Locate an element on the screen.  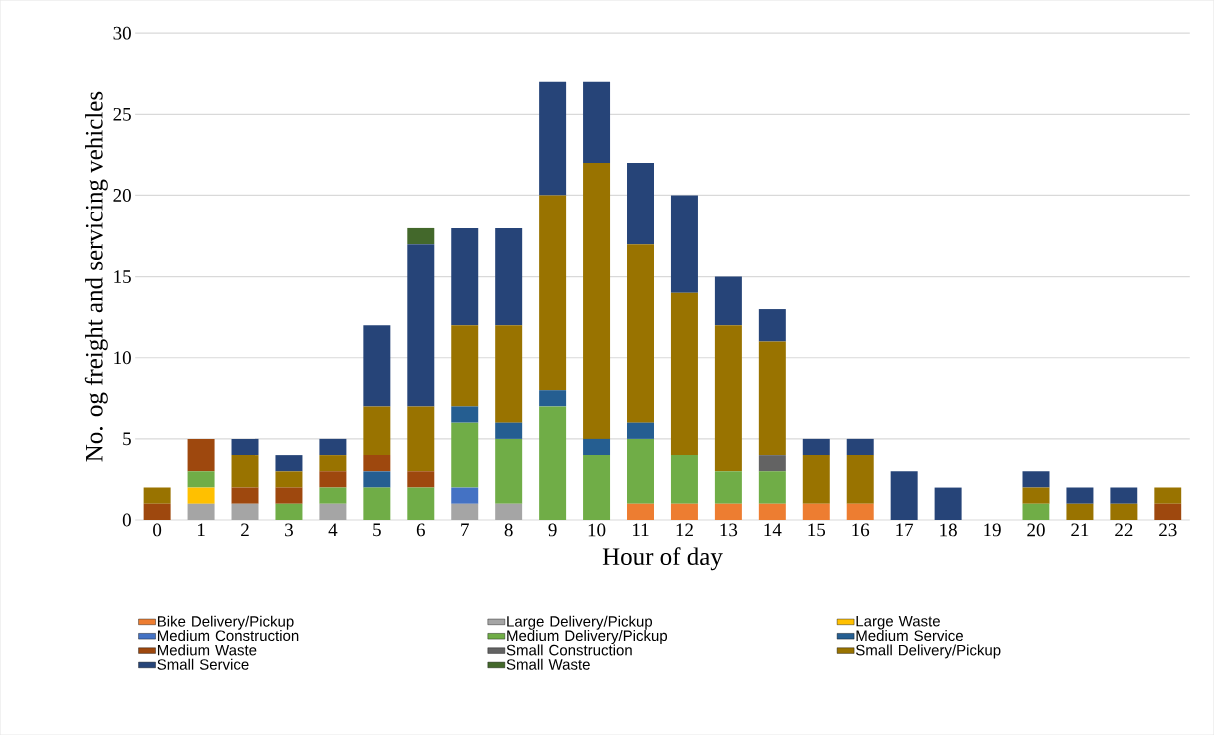
legend-label: Large Waste is located at coordinates (898, 622).